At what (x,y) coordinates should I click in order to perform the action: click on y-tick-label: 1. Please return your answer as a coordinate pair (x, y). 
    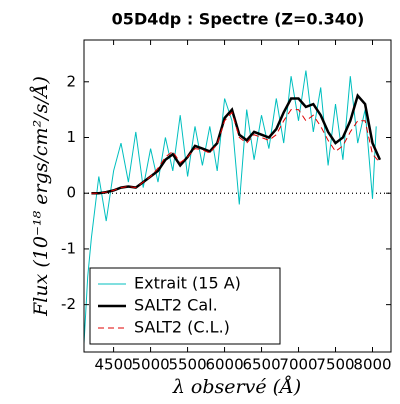
    Looking at the image, I should click on (71, 137).